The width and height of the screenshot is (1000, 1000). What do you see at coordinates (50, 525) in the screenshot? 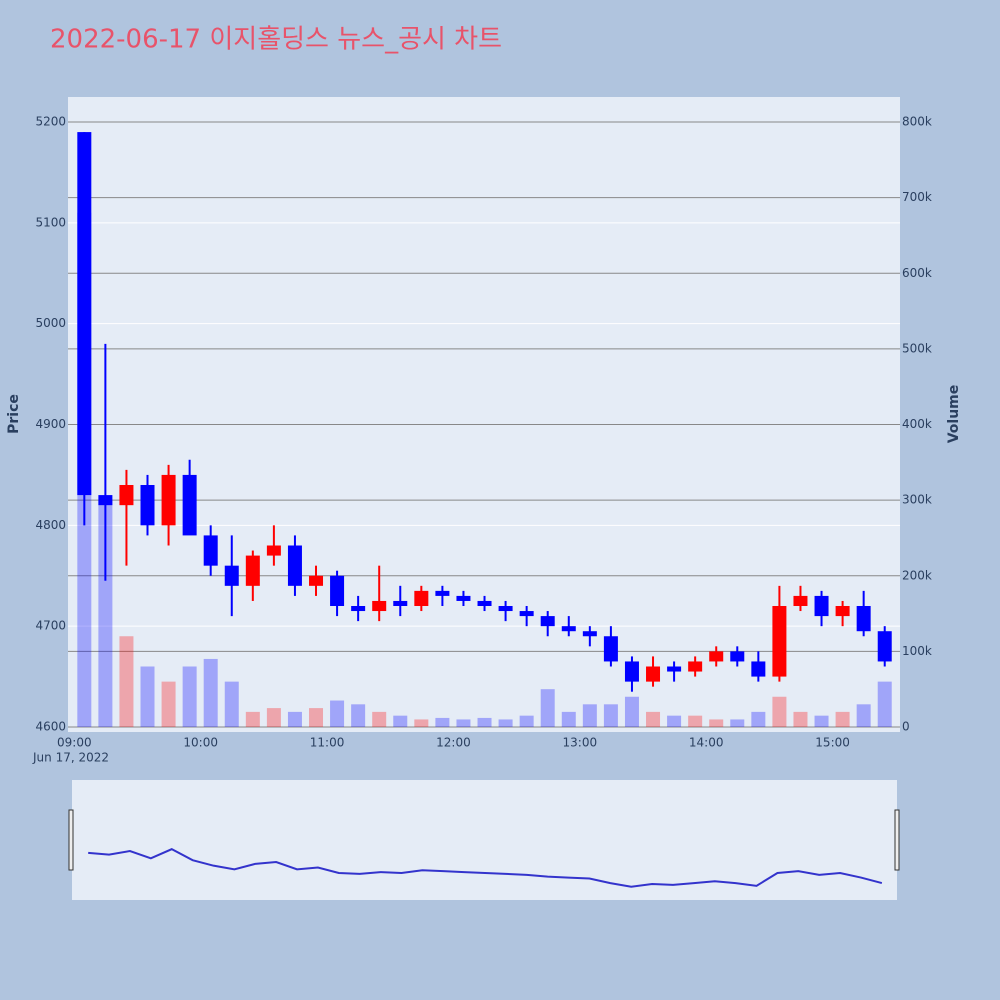
I see `y-tick-label: 4800` at bounding box center [50, 525].